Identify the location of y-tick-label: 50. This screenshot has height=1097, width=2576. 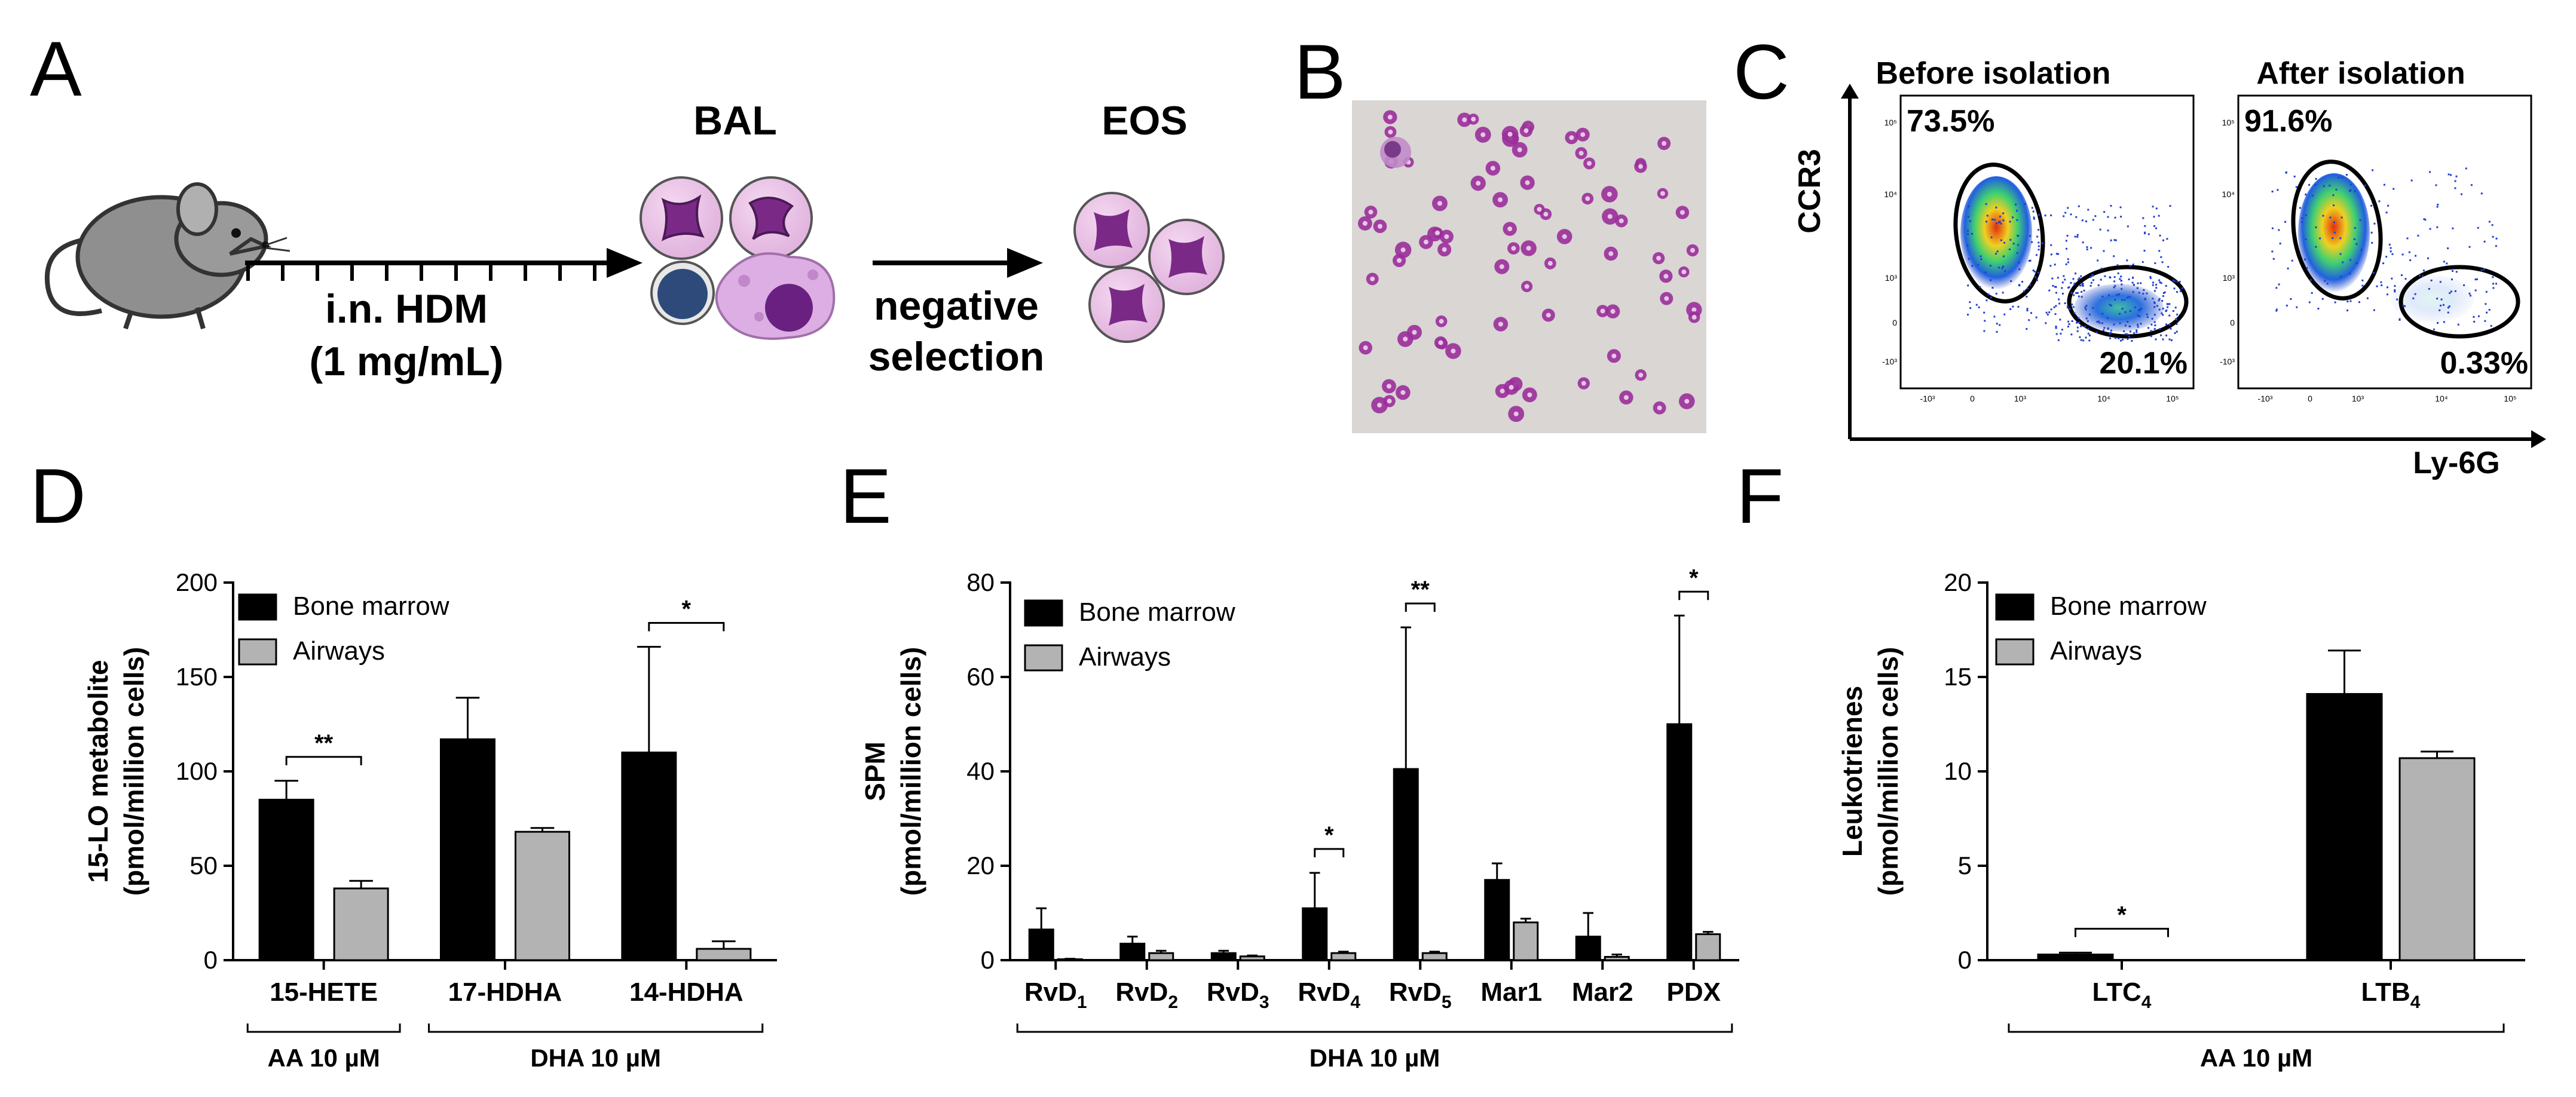
(203, 865).